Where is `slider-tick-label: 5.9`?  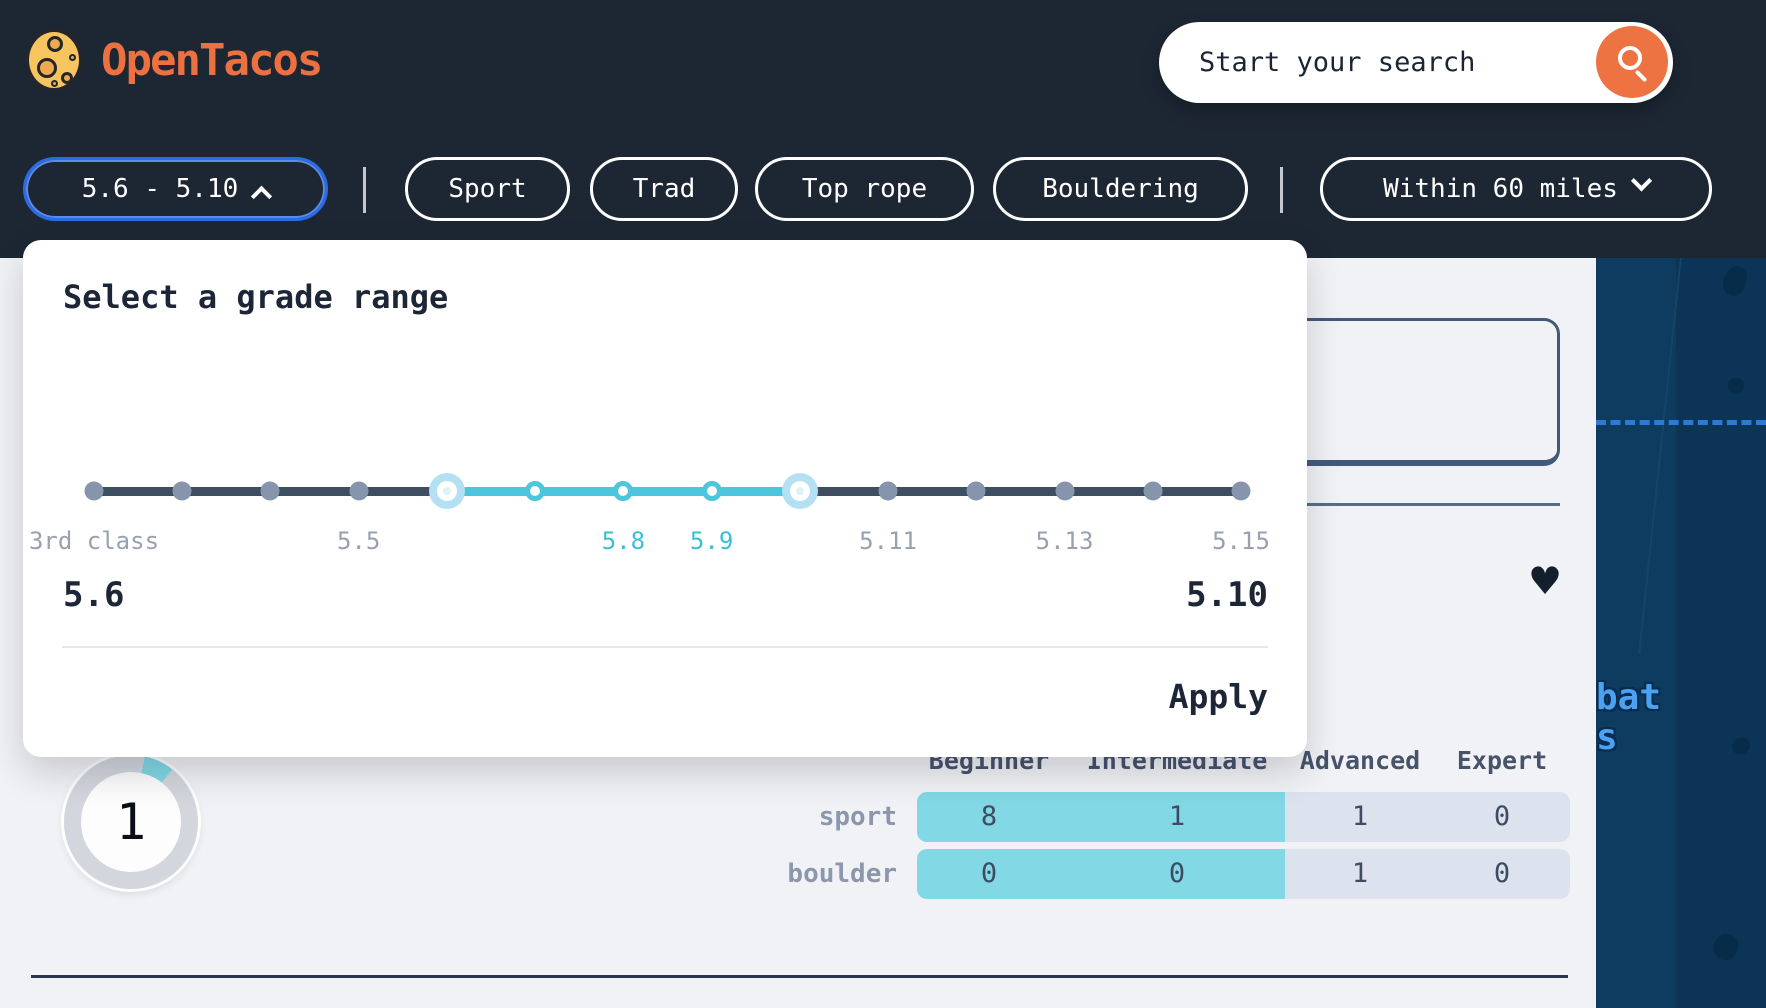
slider-tick-label: 5.9 is located at coordinates (711, 541).